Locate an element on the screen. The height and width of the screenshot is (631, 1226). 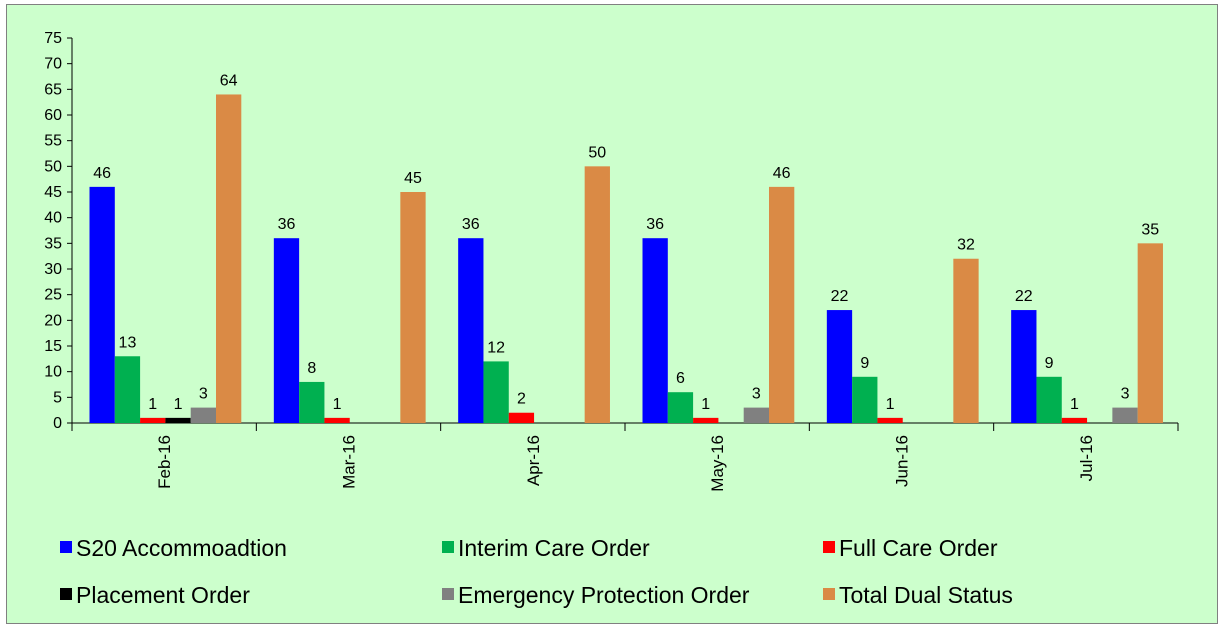
y-tick-label: 50 is located at coordinates (53, 166).